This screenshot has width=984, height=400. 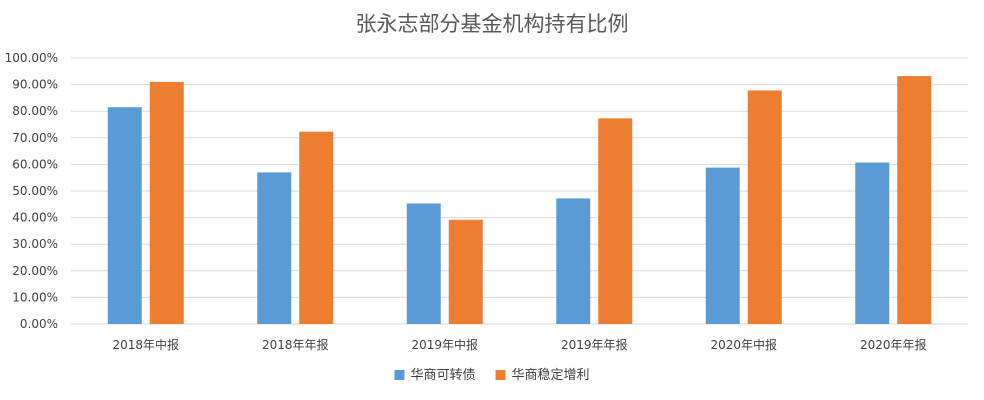 I want to click on legend: 华商可转债 华商稳定增利, so click(x=492, y=375).